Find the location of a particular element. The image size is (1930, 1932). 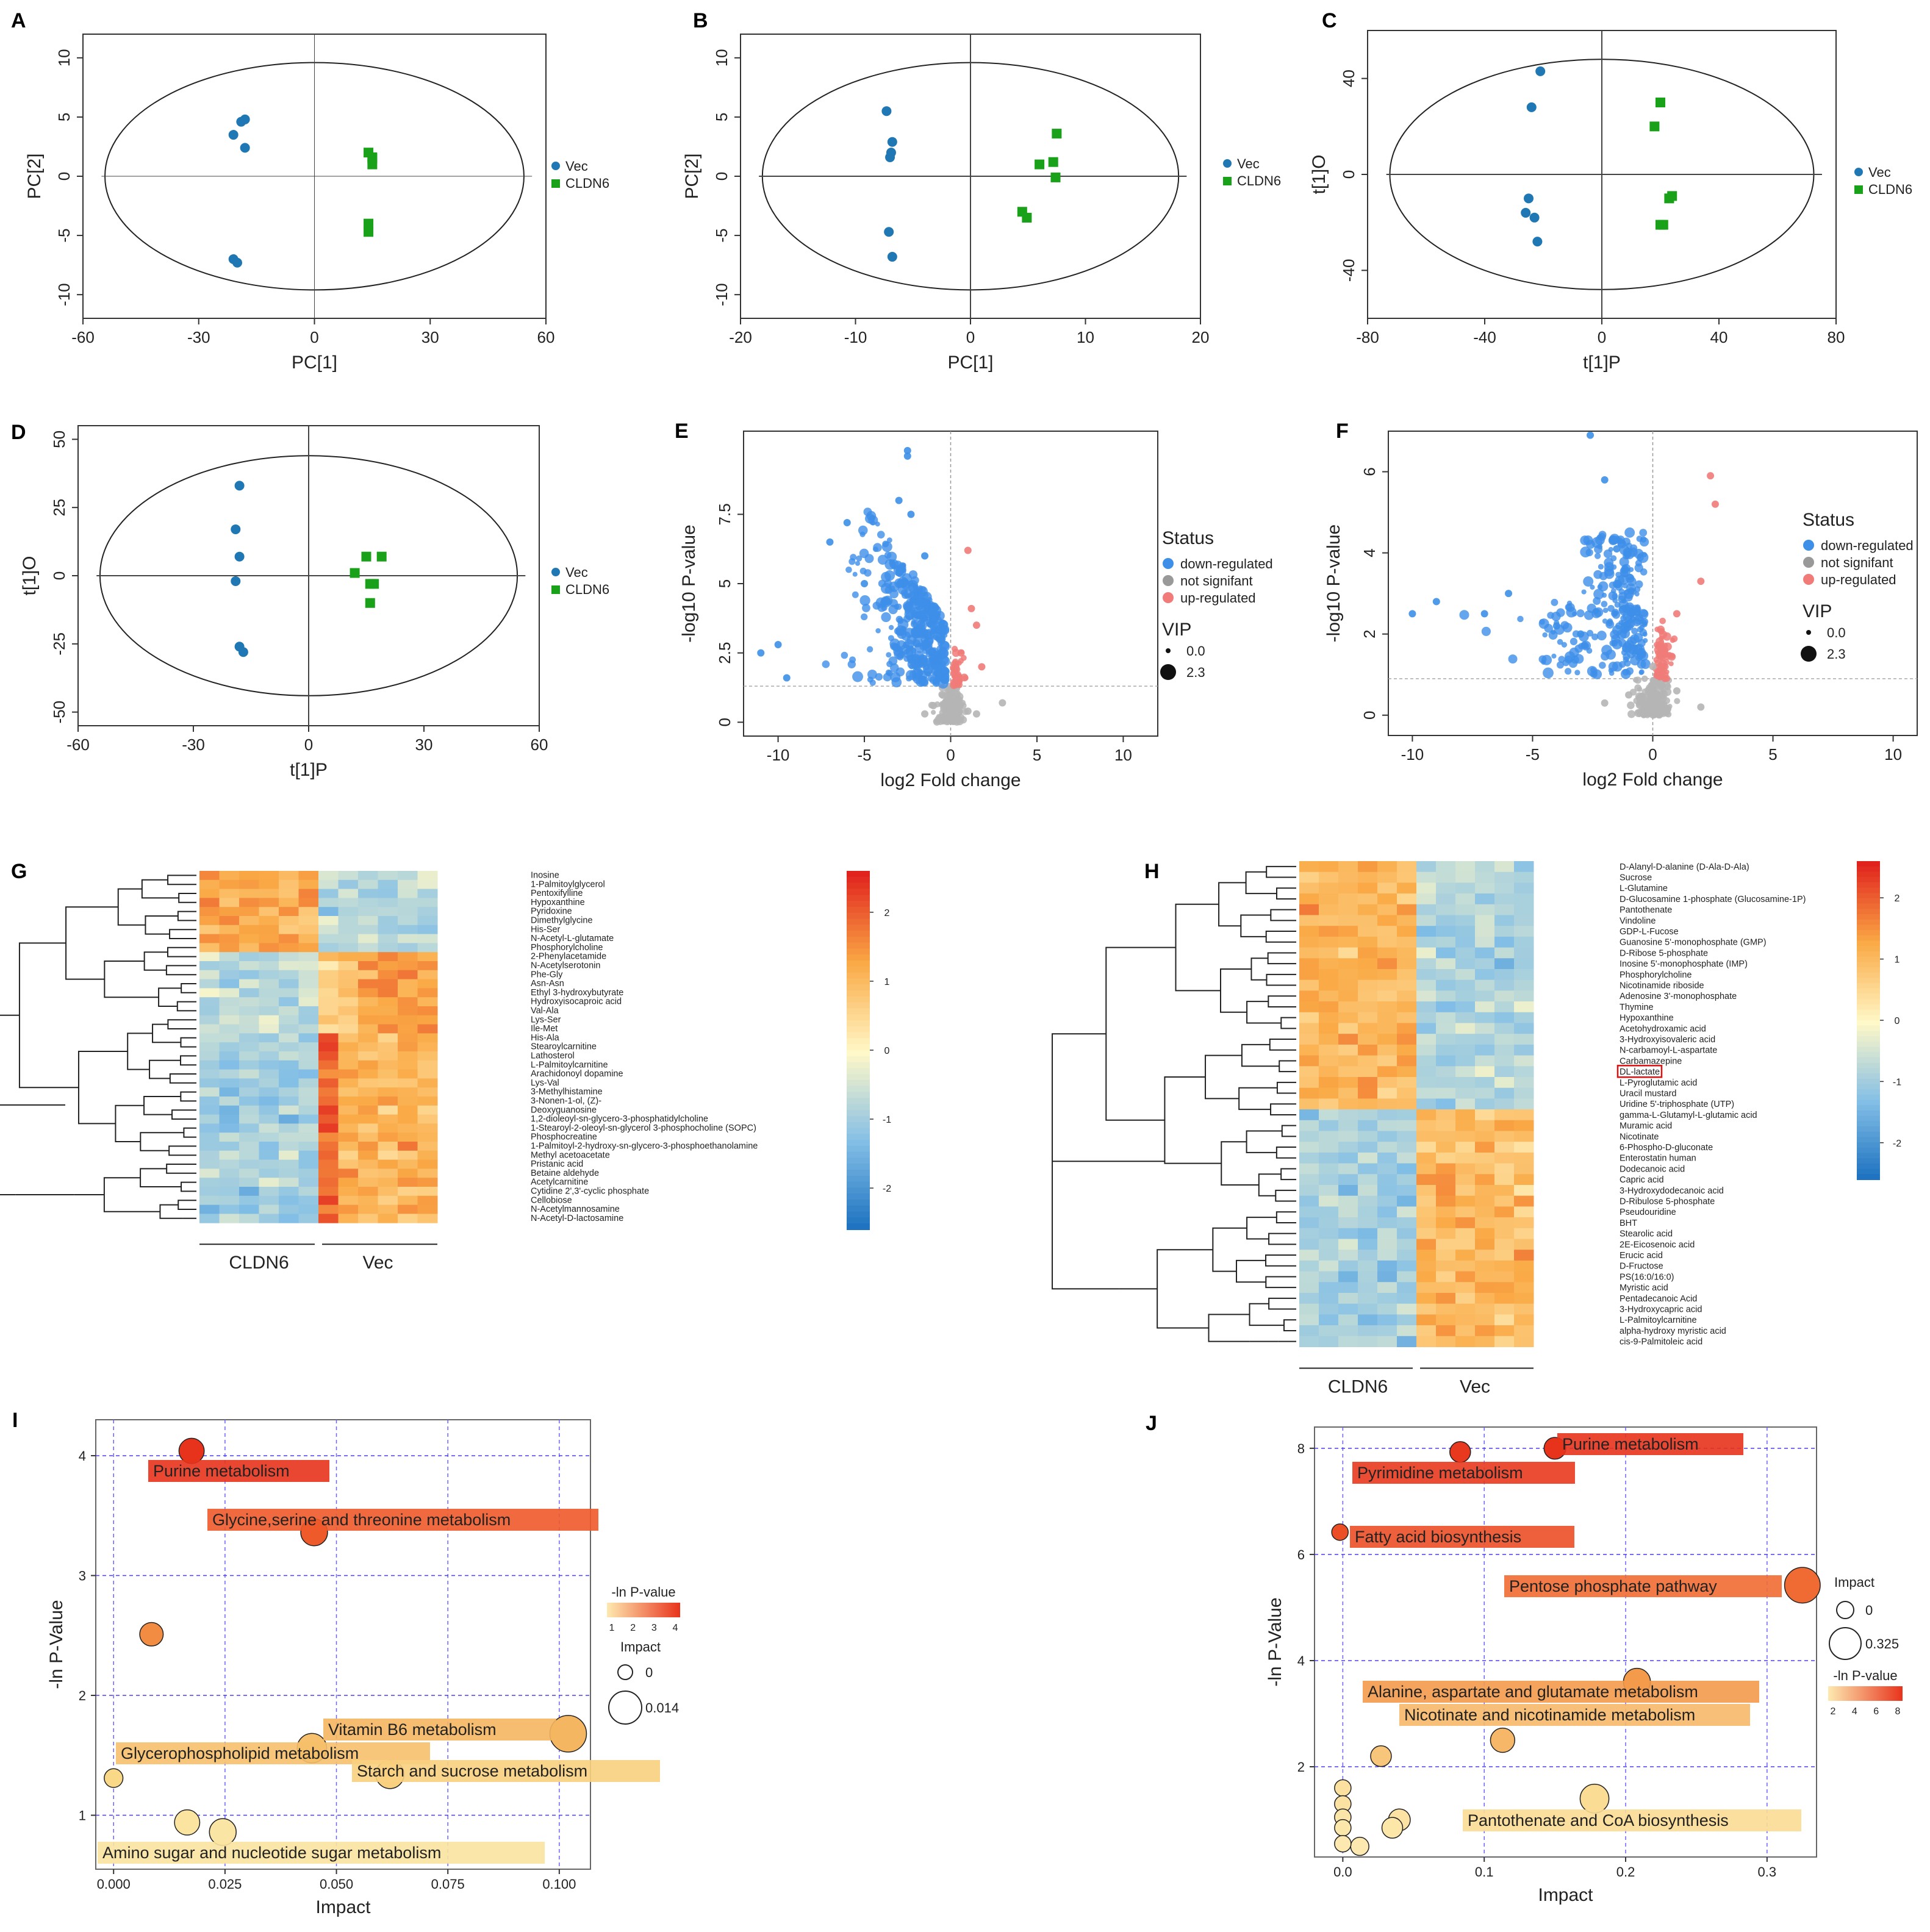

color-scale-label-G: 2 is located at coordinates (887, 913).